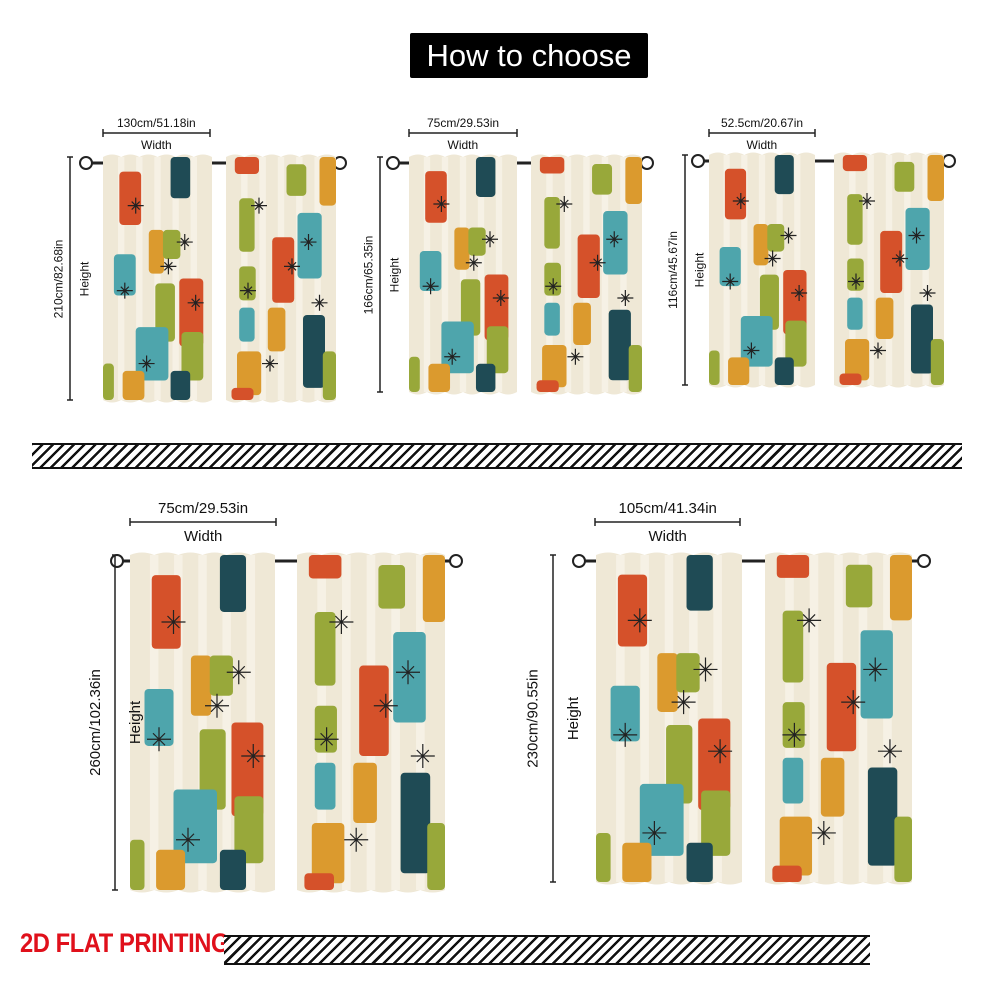 This screenshot has width=1000, height=1000. Describe the element at coordinates (533, 718) in the screenshot. I see `height-measurement: 230cm/90.55in` at that location.